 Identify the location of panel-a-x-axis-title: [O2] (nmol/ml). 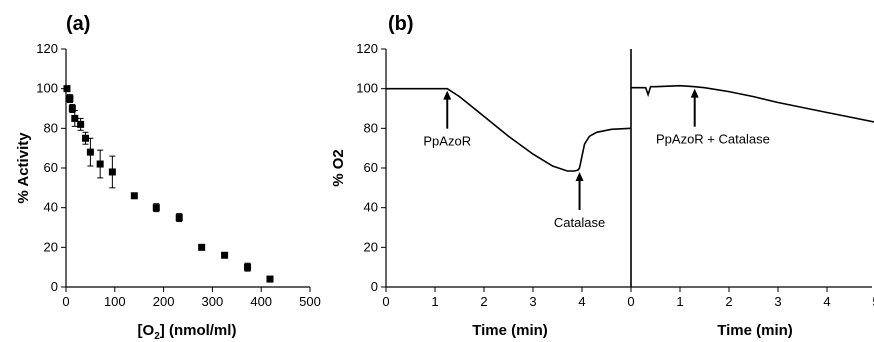
(187, 332).